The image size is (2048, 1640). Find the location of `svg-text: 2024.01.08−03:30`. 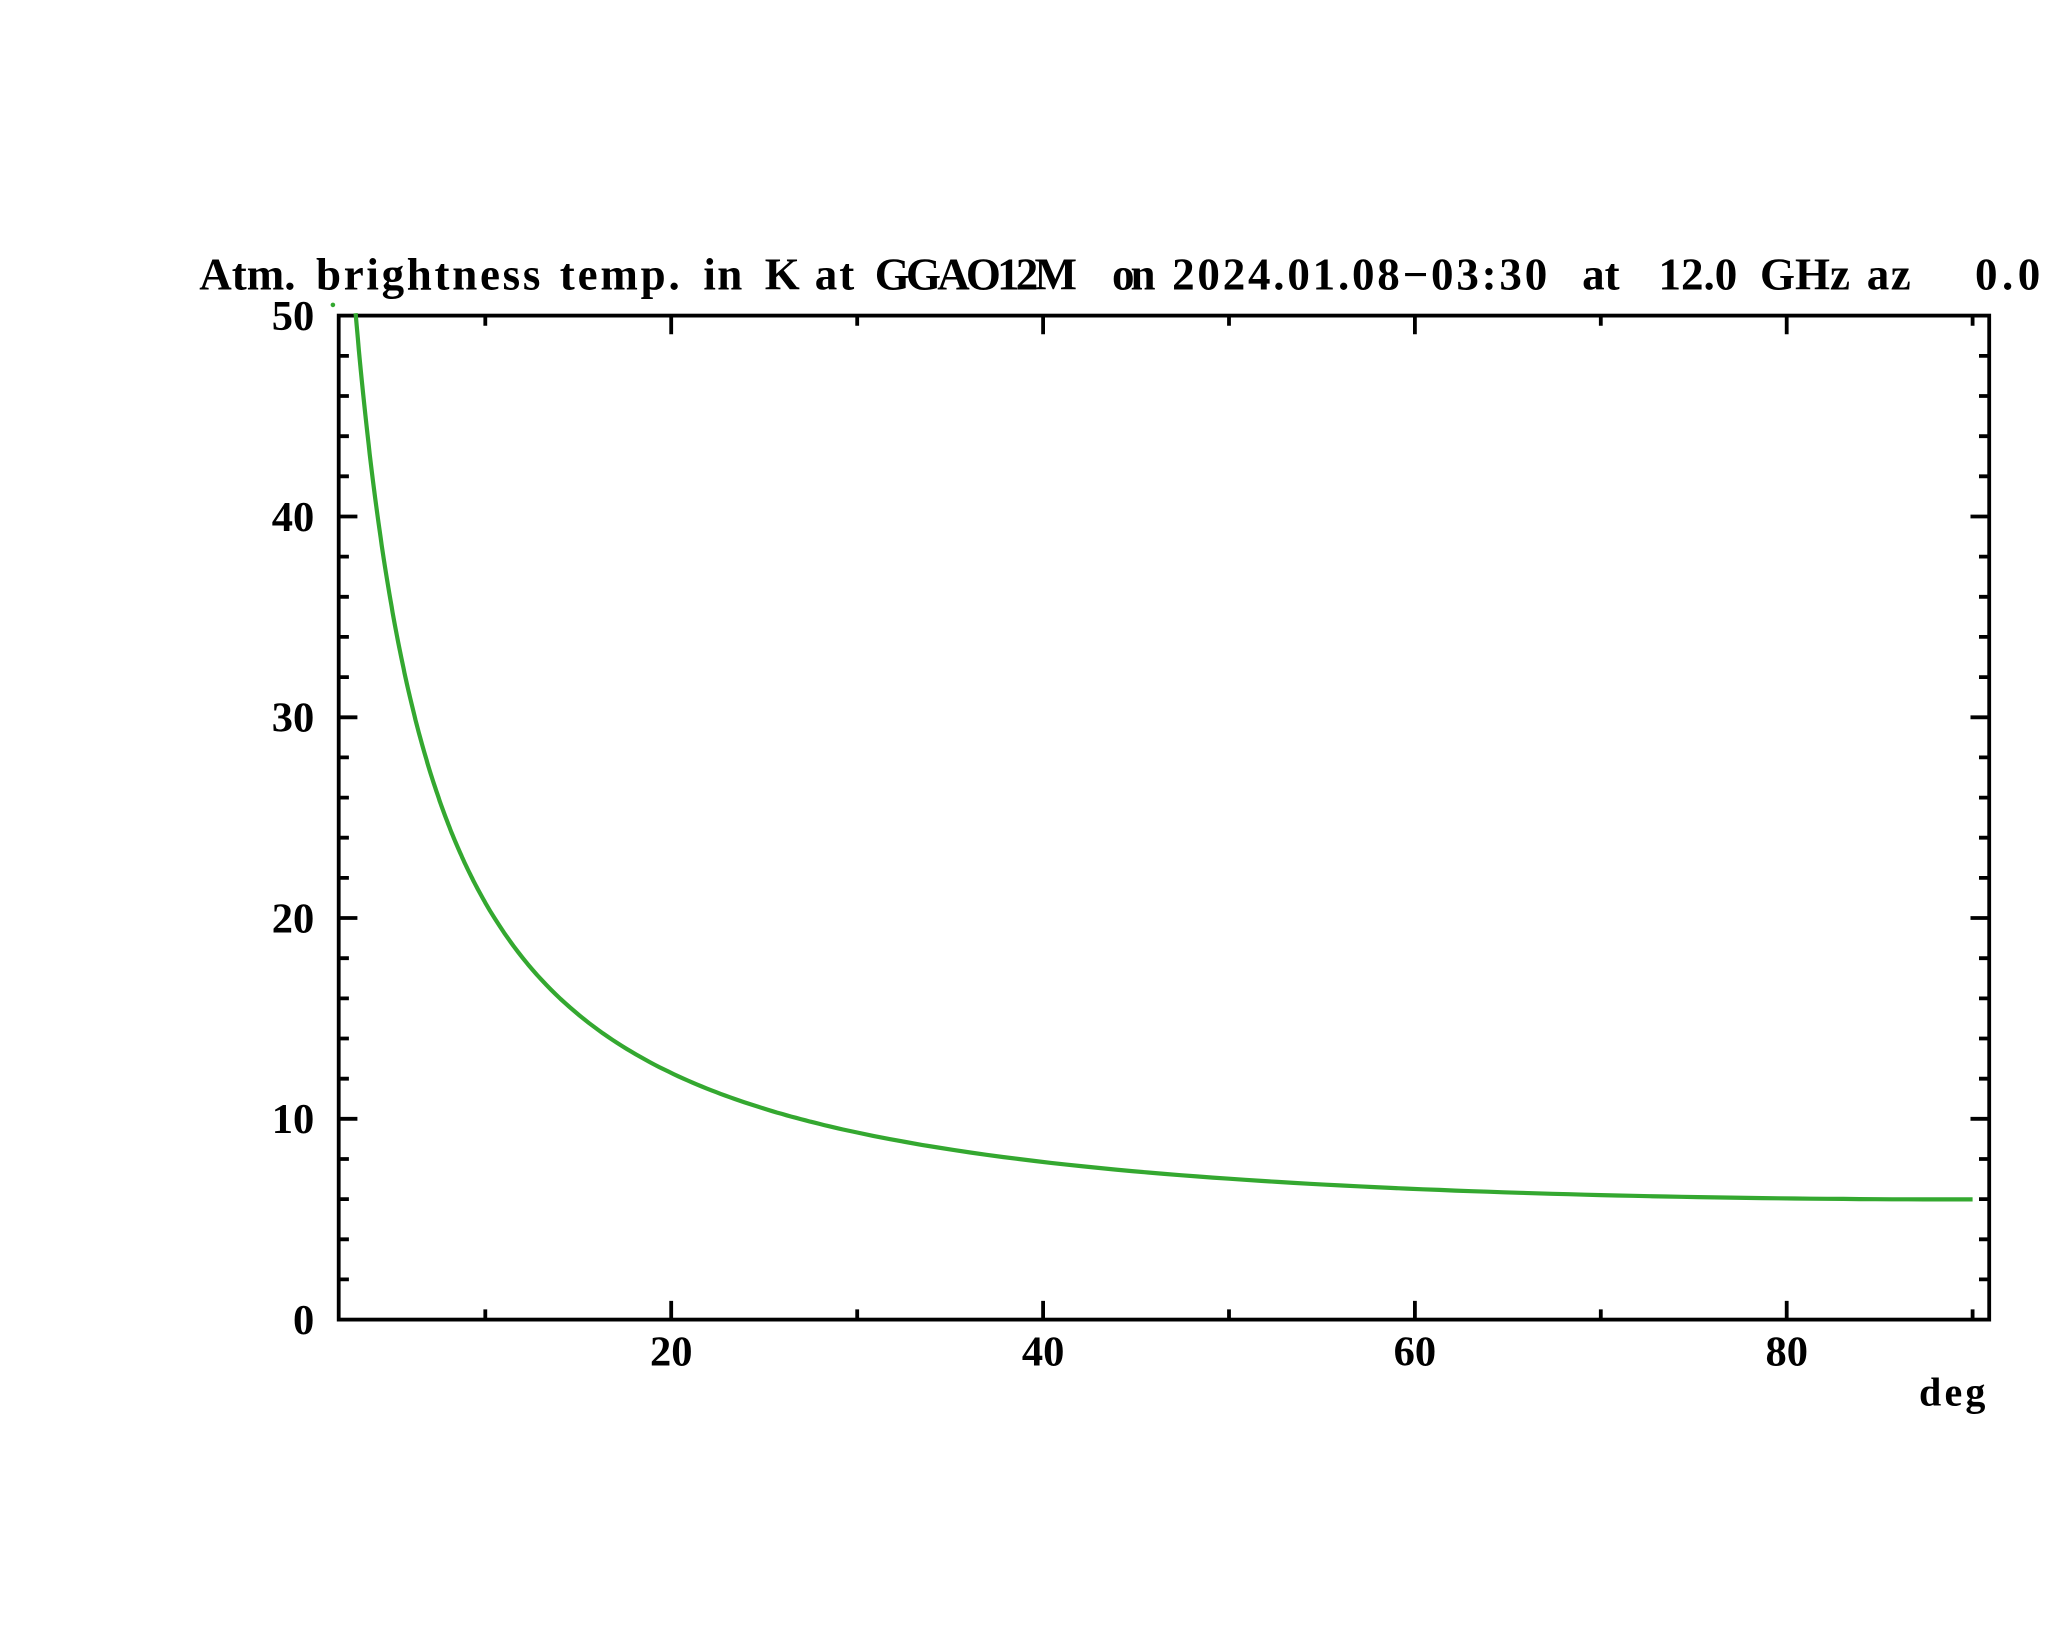

svg-text: 2024.01.08−03:30 is located at coordinates (1361, 274).